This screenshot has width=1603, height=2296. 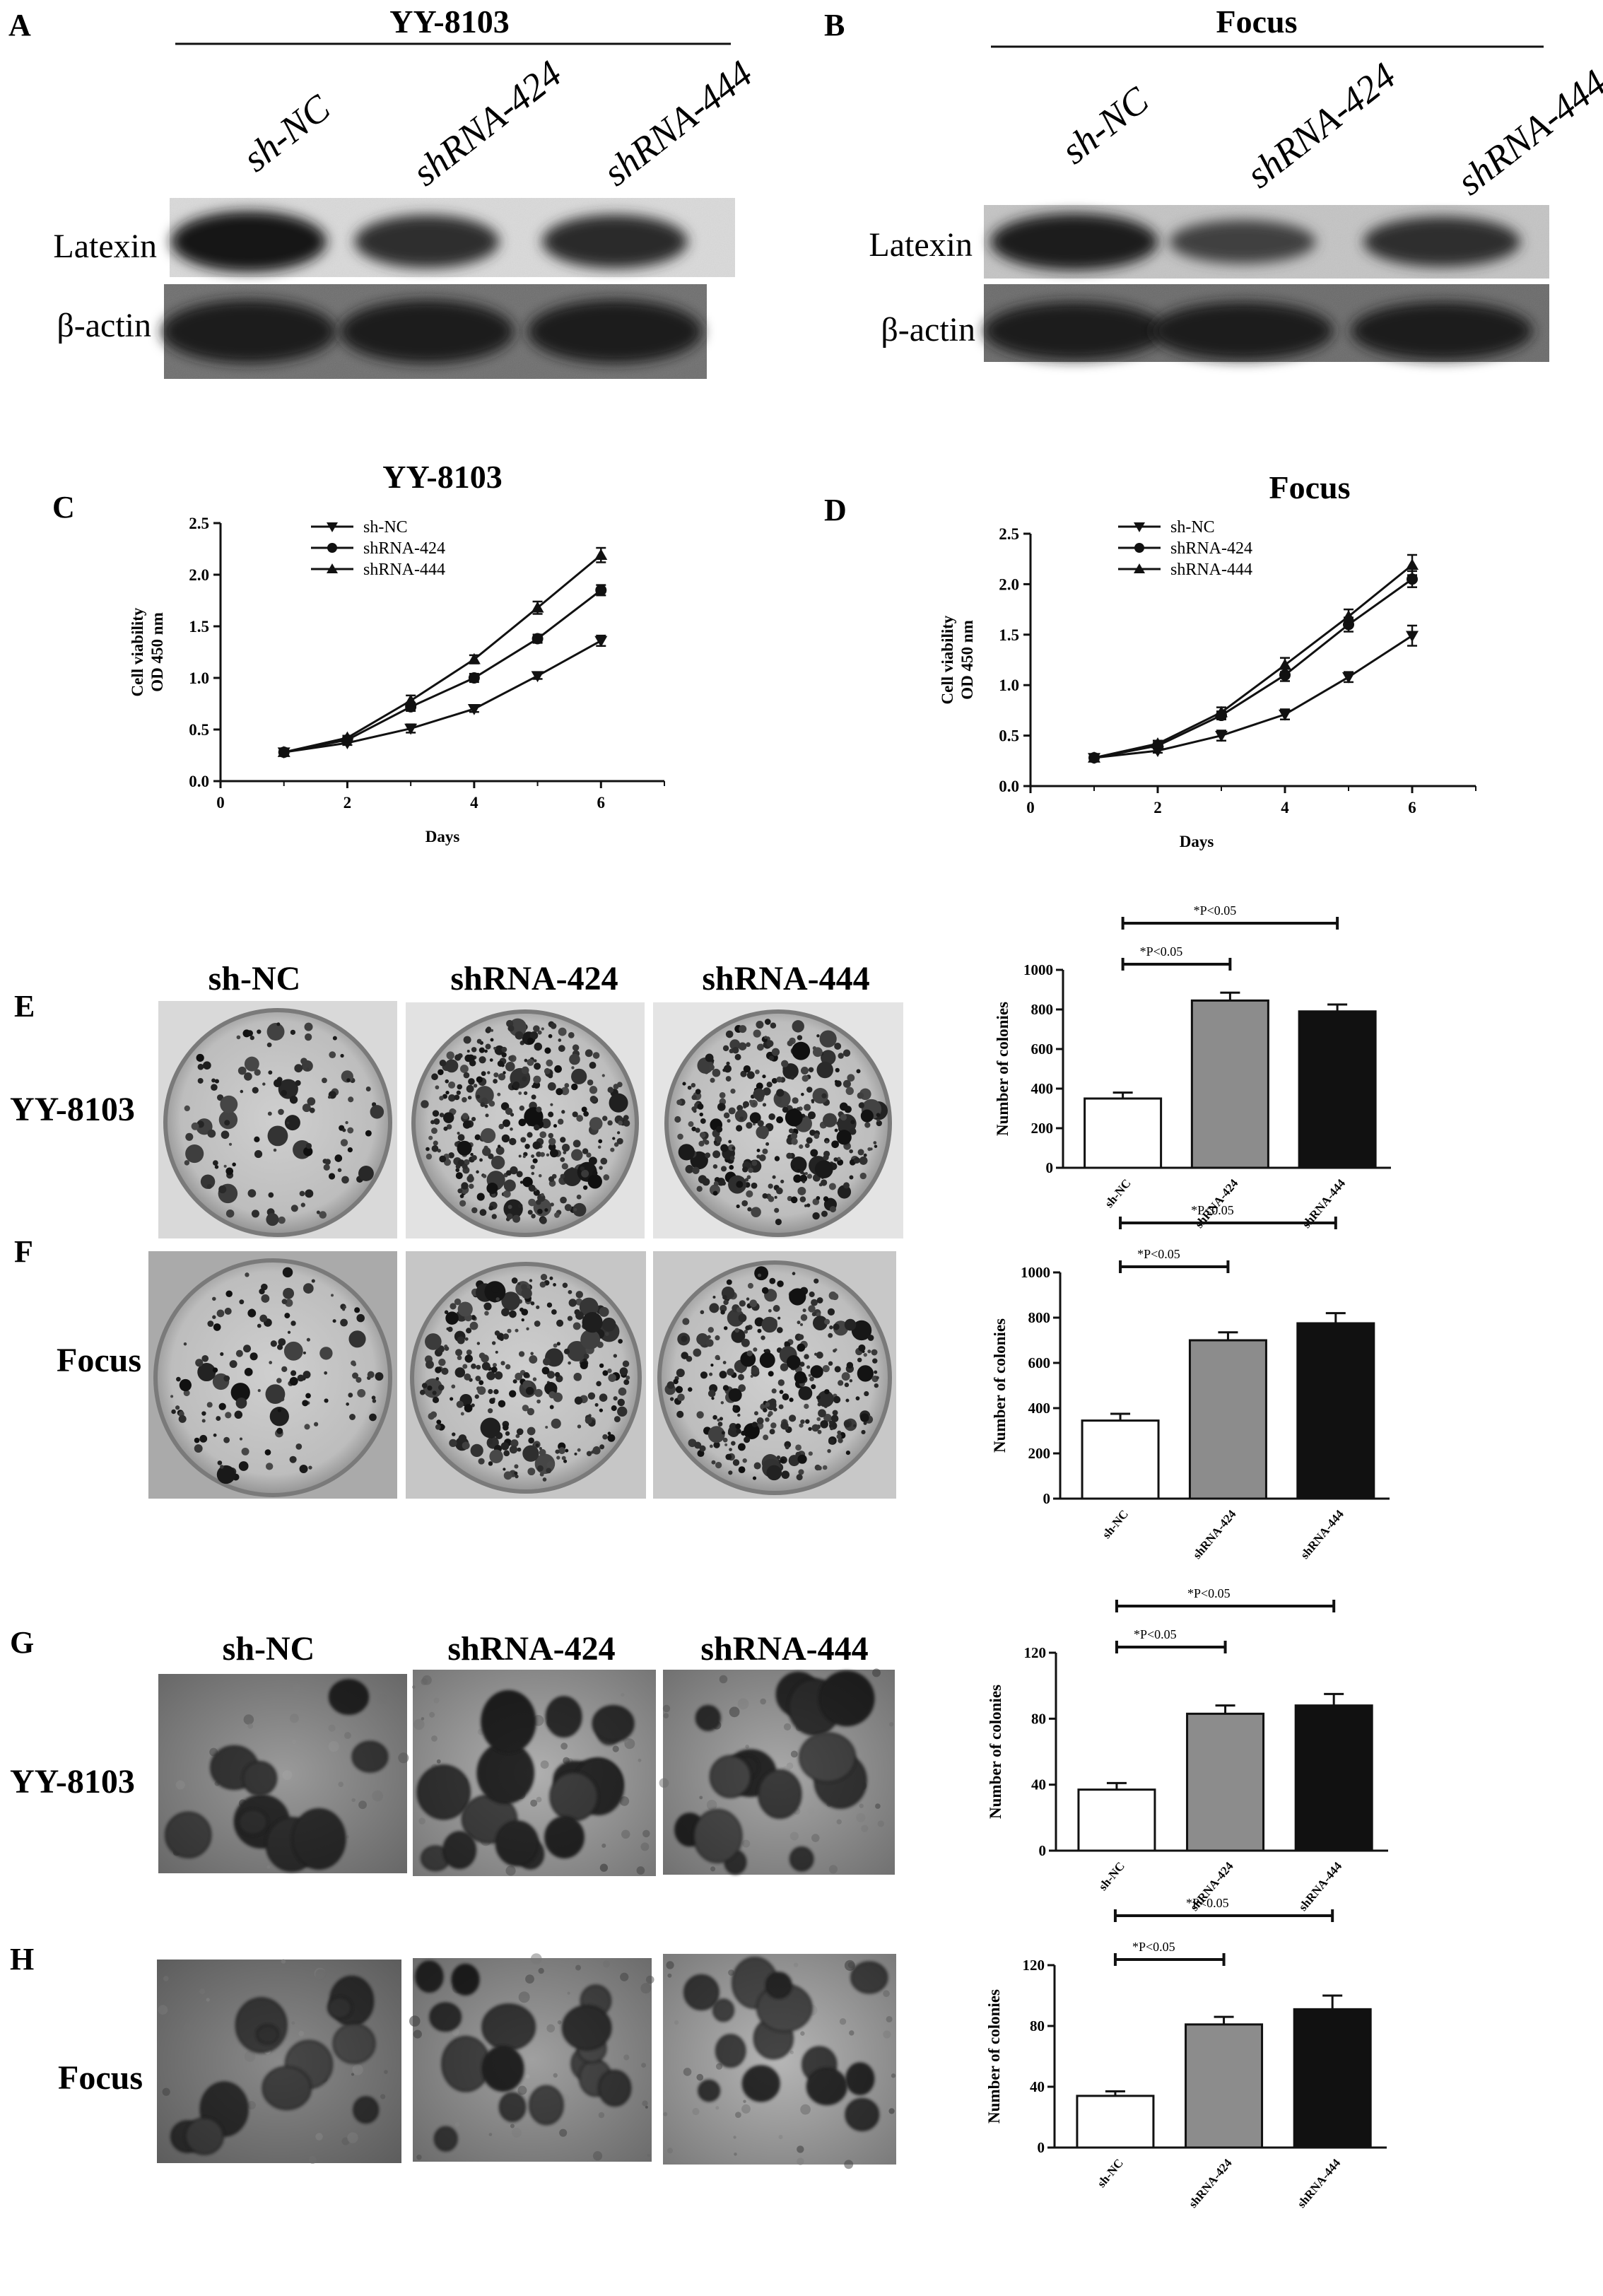 I want to click on y-axis-label: Number of colonies, so click(x=1003, y=1069).